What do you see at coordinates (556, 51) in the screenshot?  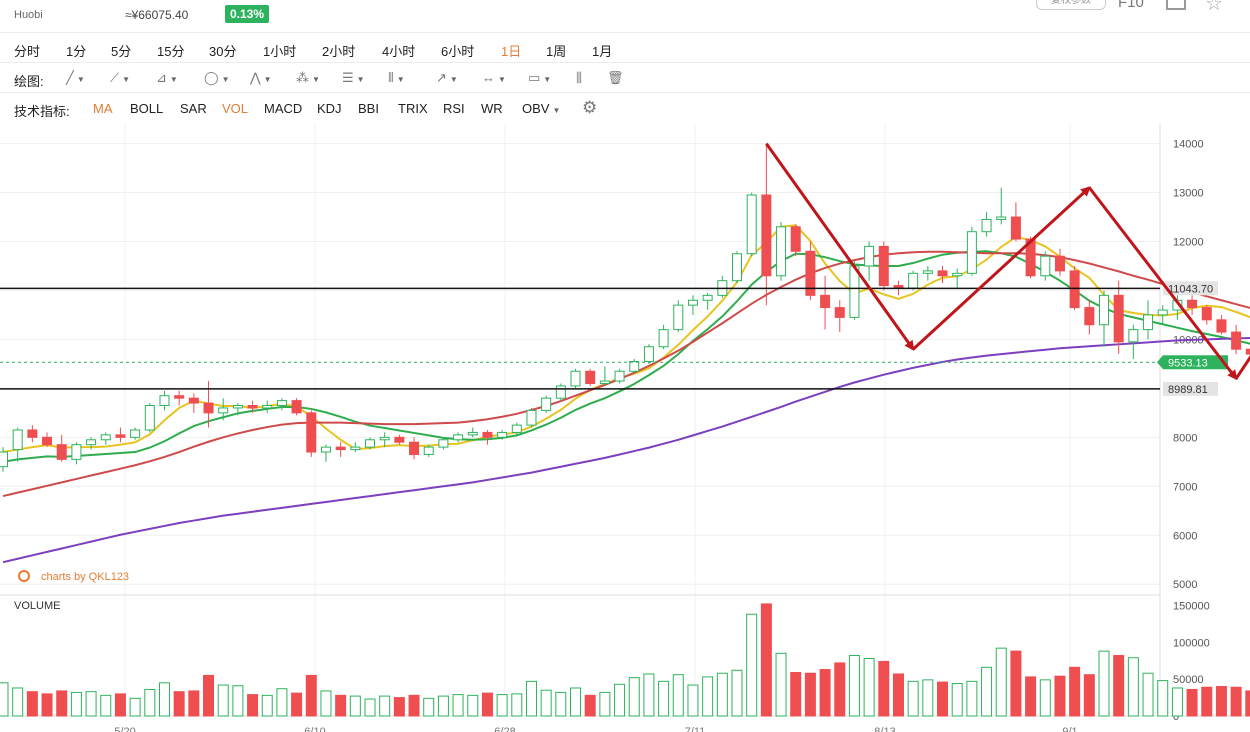 I see `period-11: 1周` at bounding box center [556, 51].